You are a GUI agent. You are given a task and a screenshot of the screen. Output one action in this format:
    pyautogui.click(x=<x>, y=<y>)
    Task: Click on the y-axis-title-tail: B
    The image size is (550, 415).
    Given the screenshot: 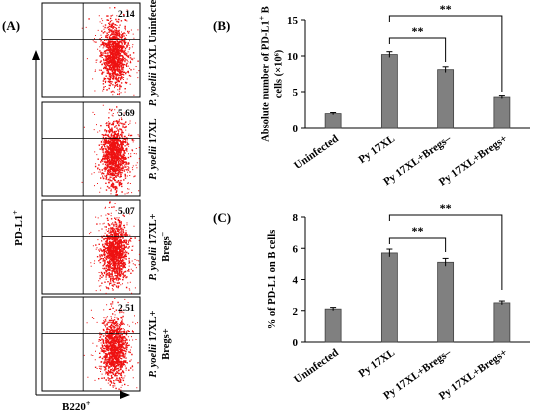 What is the action you would take?
    pyautogui.click(x=266, y=11)
    